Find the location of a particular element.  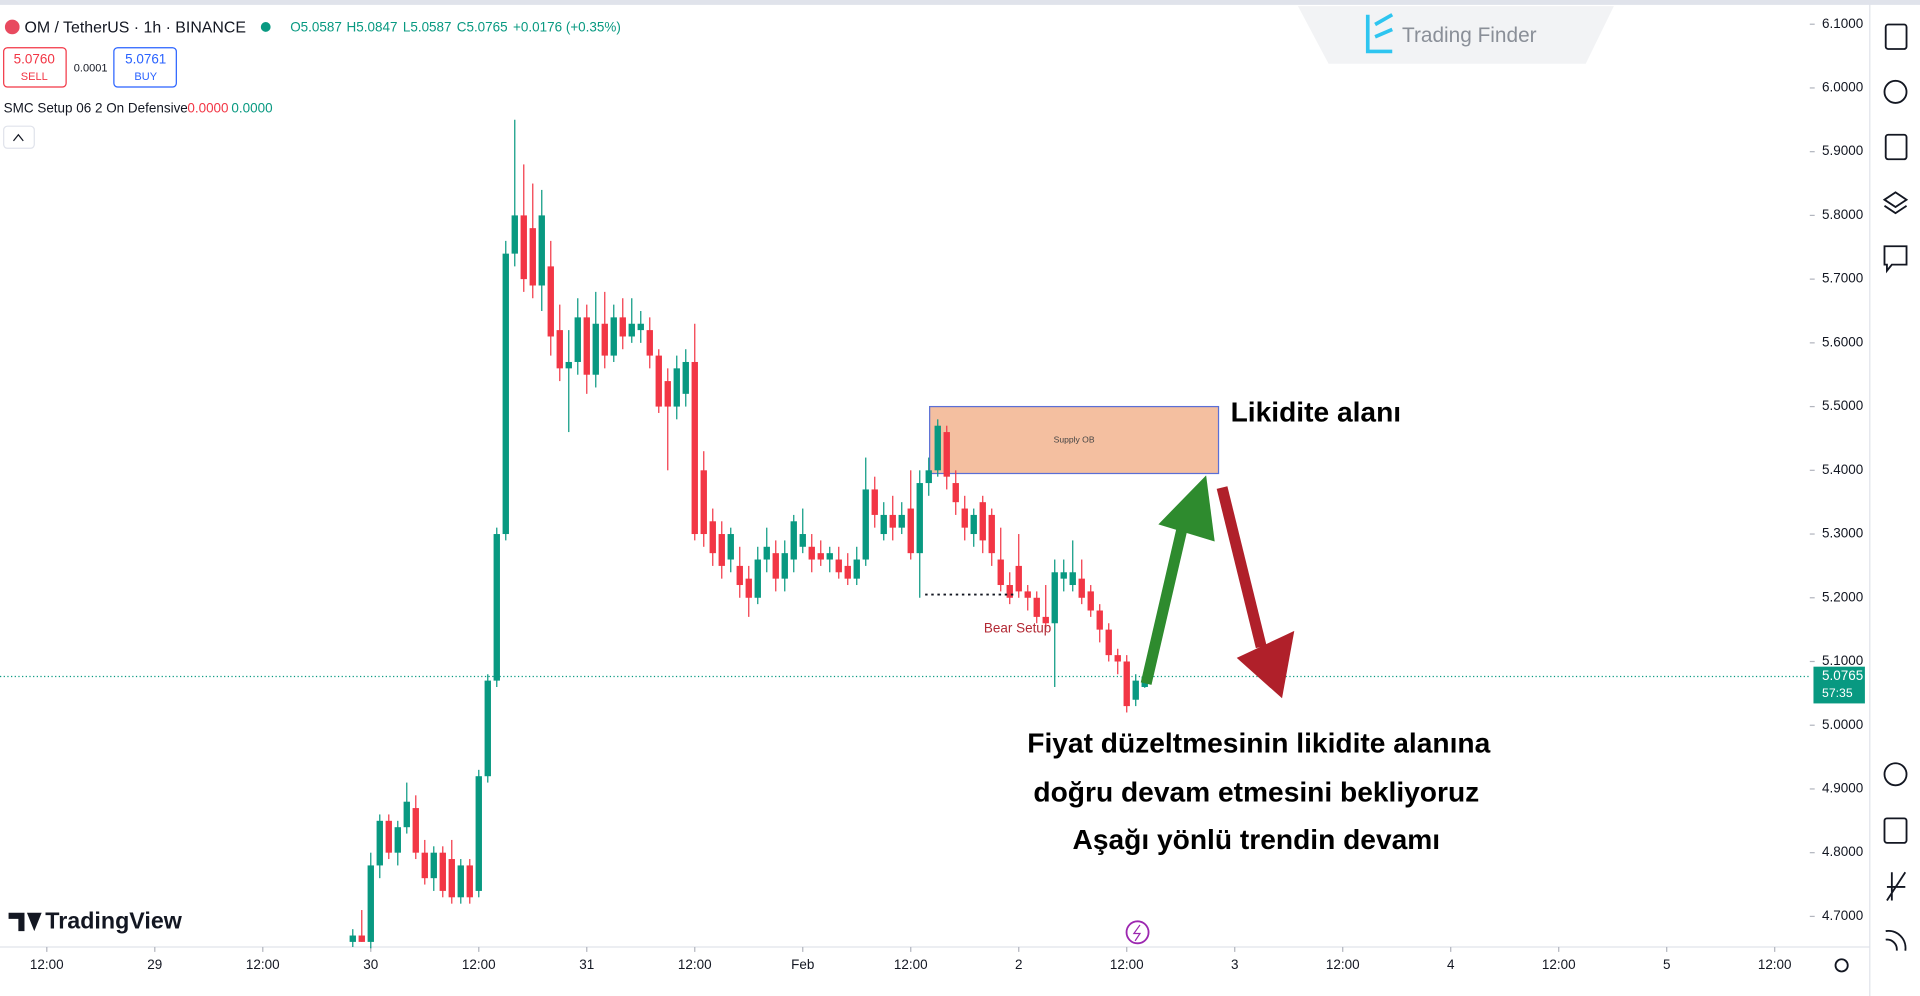

collapse-button is located at coordinates (19, 137).